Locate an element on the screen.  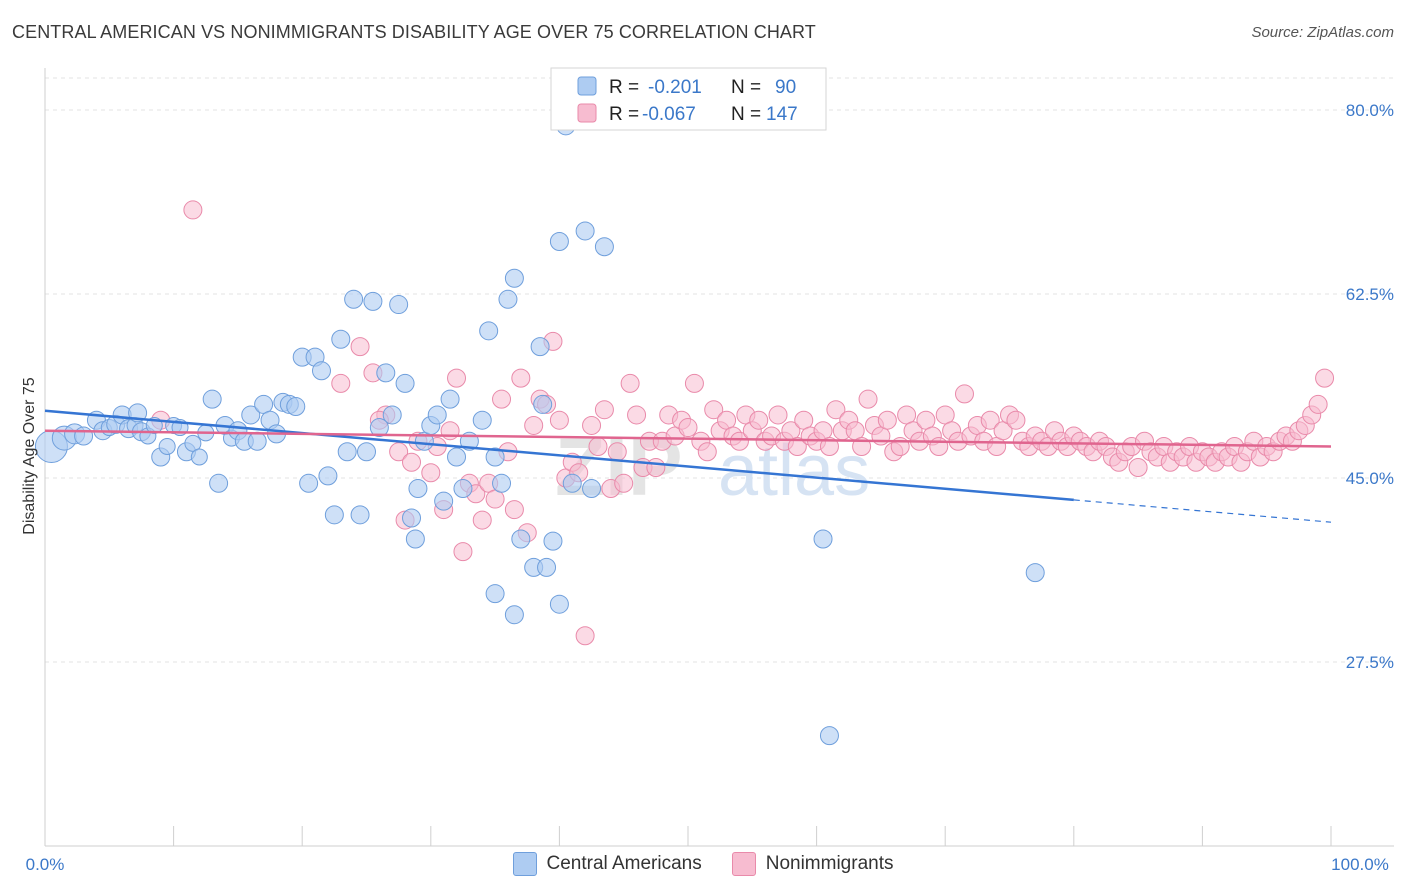
legend-item-nonimmigrants: Nonimmigrants is located at coordinates (812, 864).